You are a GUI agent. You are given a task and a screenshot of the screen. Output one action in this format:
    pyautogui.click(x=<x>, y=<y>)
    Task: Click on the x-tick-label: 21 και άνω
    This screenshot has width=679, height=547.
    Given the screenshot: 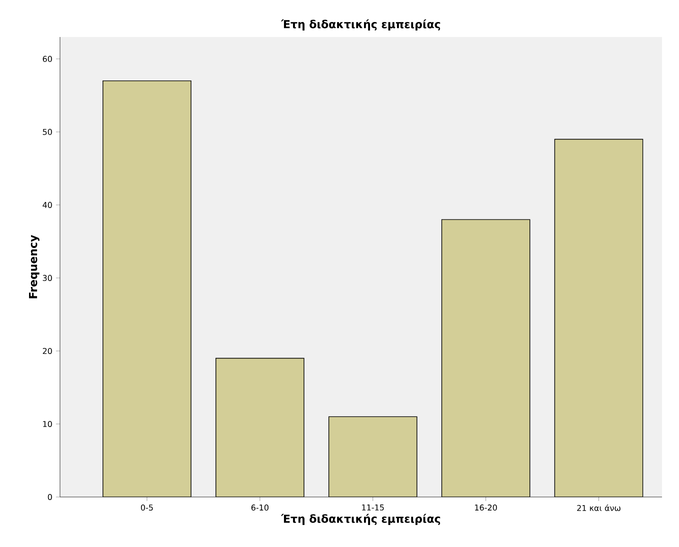 What is the action you would take?
    pyautogui.click(x=598, y=508)
    